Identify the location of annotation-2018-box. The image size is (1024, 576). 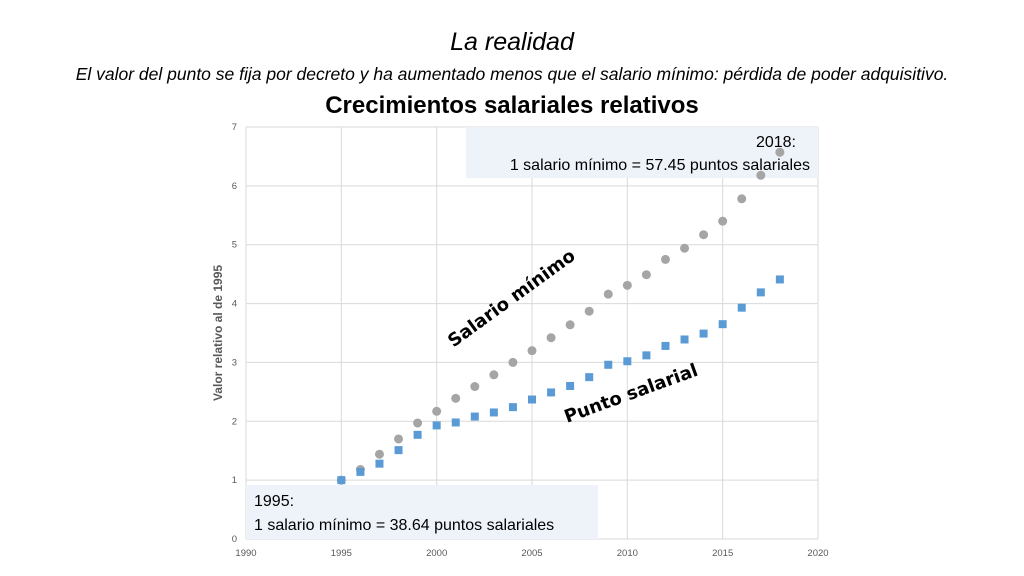
(642, 152).